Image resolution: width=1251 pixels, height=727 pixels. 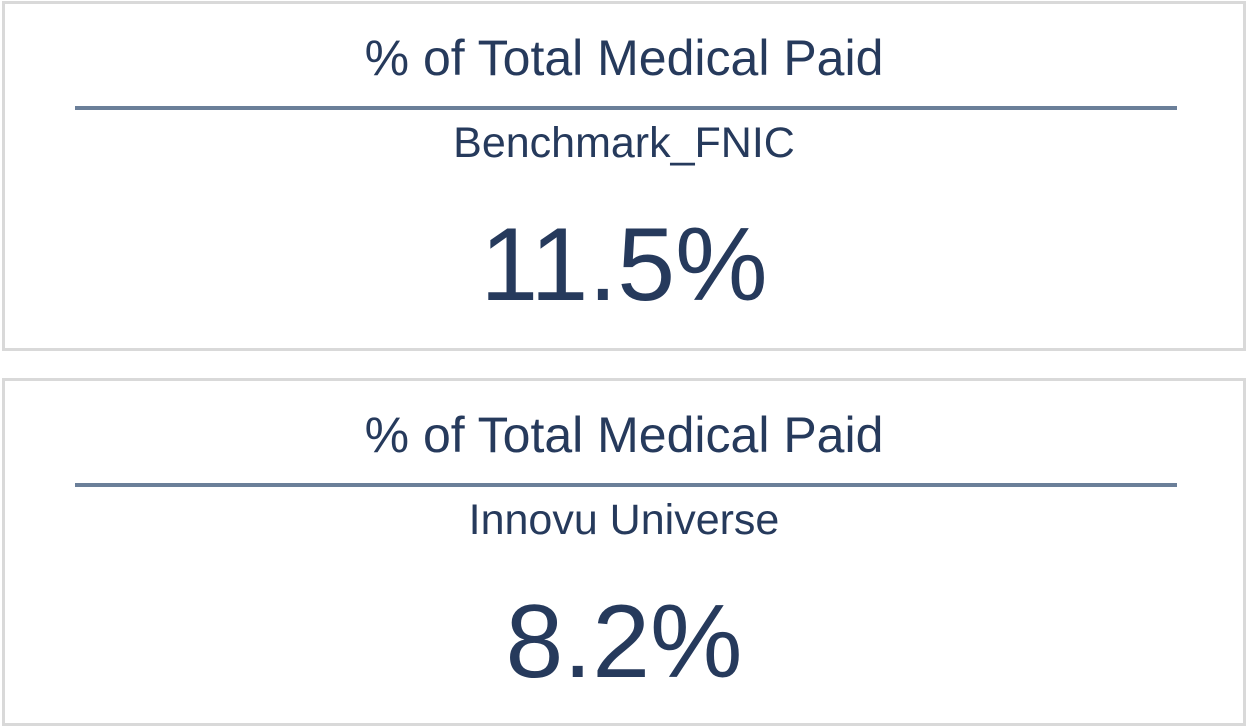 What do you see at coordinates (624, 143) in the screenshot?
I see `kpi-subtitle: Benchmark_FNIC` at bounding box center [624, 143].